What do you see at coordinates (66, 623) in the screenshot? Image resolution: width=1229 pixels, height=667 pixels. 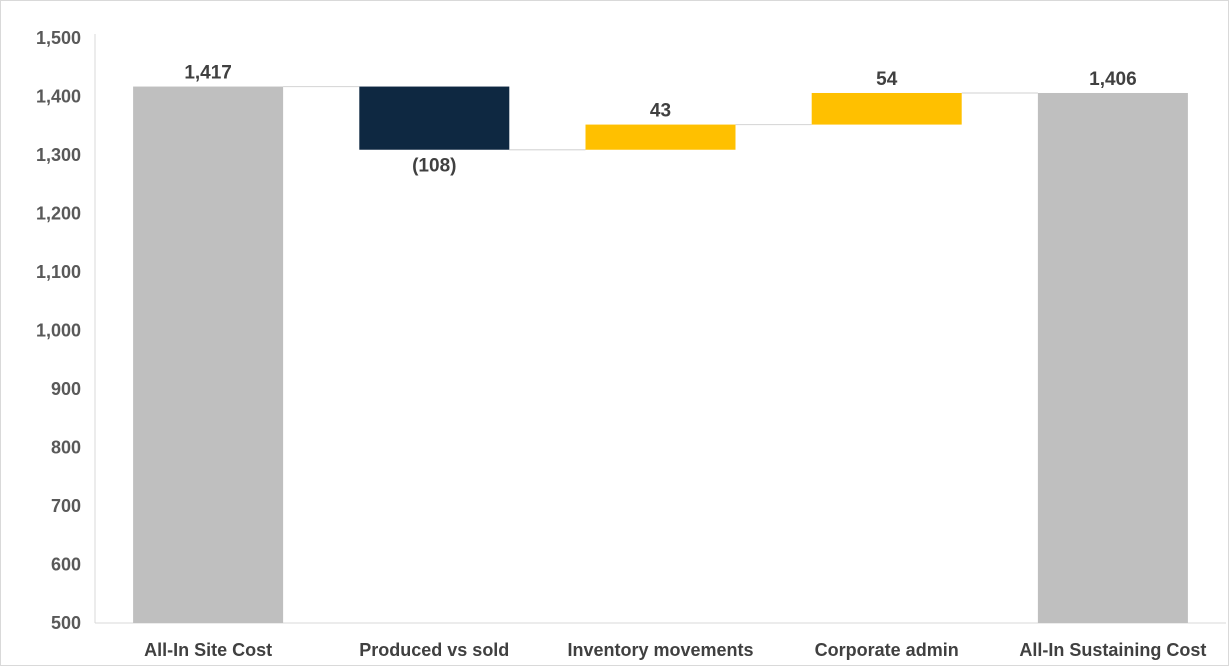 I see `y-tick-label: 500` at bounding box center [66, 623].